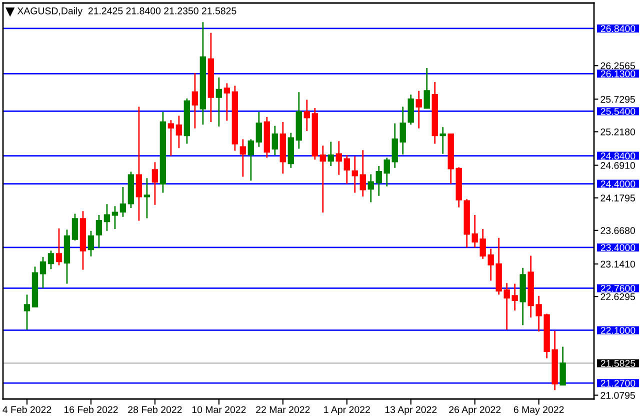  I want to click on x-tick-label: 4 Feb 2022, so click(27, 410).